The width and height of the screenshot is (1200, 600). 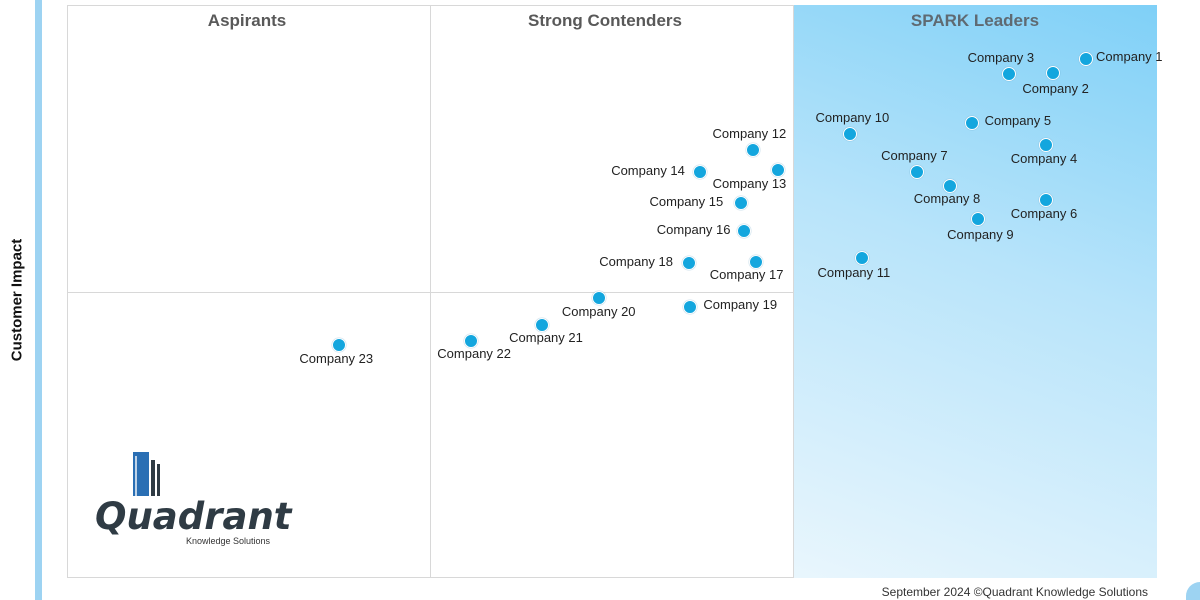 I want to click on data-label-22: Company 22, so click(x=474, y=353).